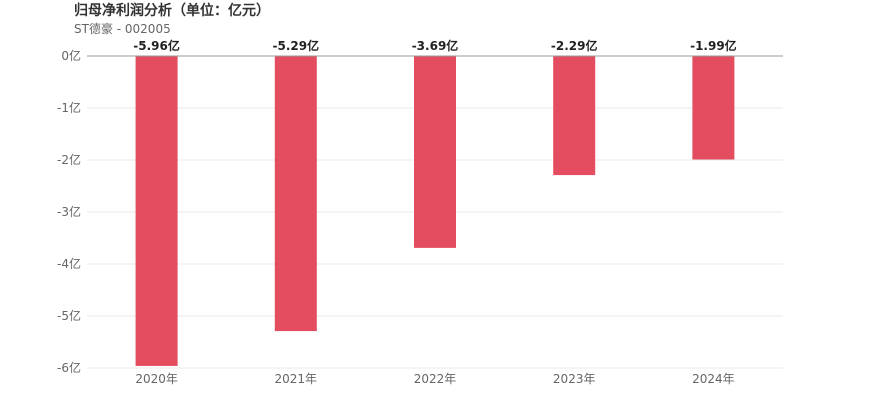  What do you see at coordinates (69, 315) in the screenshot?
I see `y-tick-label: -5亿` at bounding box center [69, 315].